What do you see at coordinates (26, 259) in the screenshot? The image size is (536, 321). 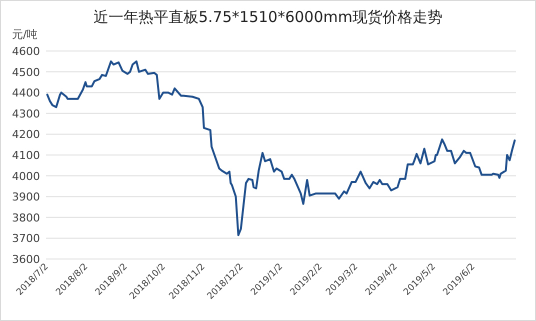 I see `y-tick-label: 3600` at bounding box center [26, 259].